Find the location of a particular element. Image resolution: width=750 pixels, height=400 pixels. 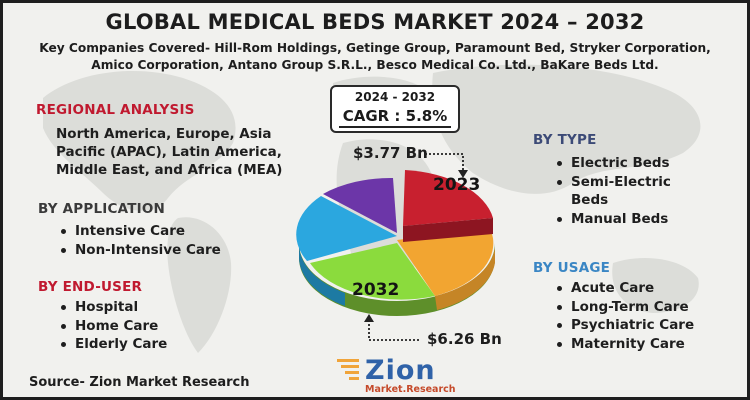

list-item: Elderly Care is located at coordinates (111, 344).